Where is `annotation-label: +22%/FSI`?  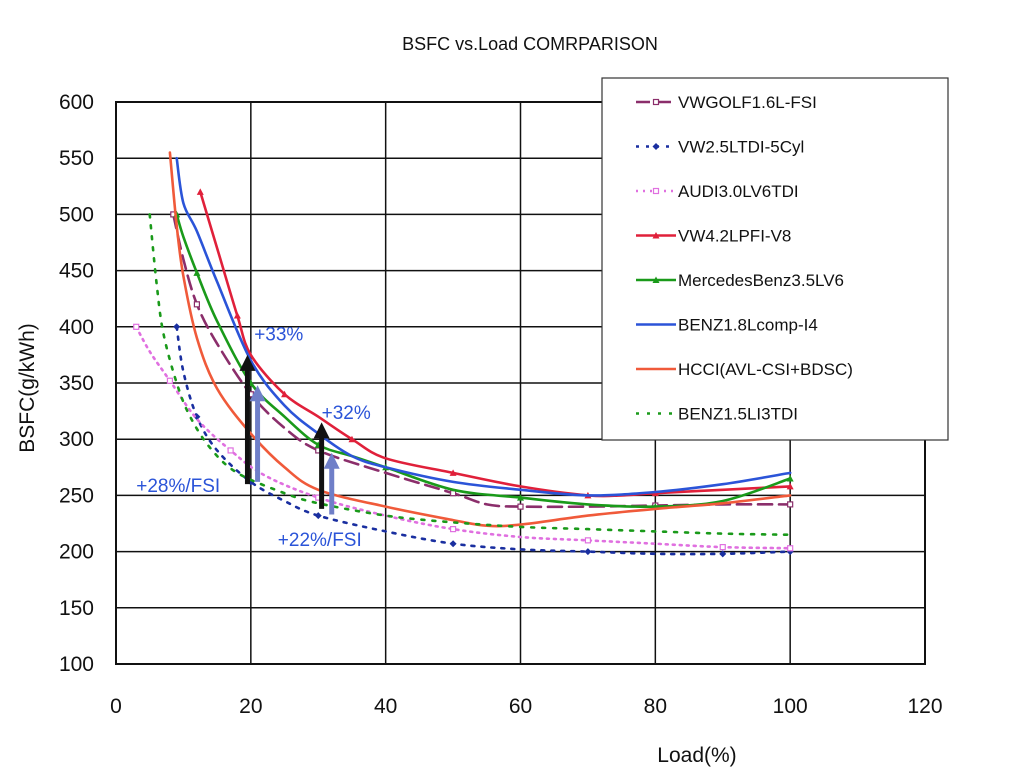
annotation-label: +22%/FSI is located at coordinates (320, 540).